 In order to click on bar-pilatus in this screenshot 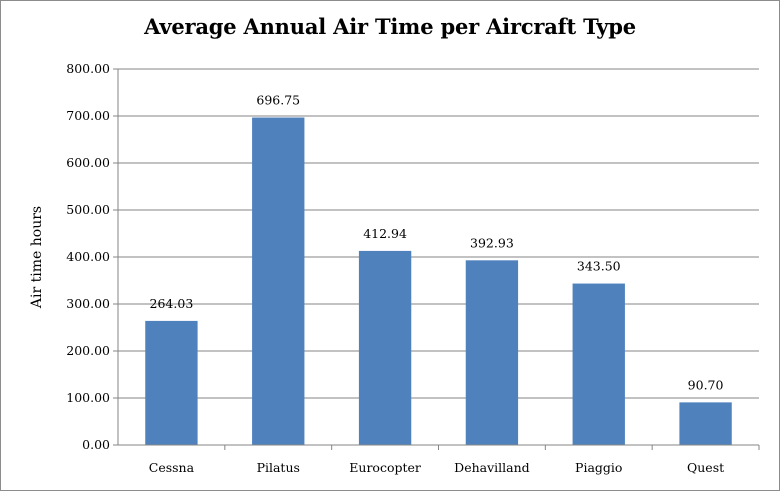, I will do `click(278, 281)`.